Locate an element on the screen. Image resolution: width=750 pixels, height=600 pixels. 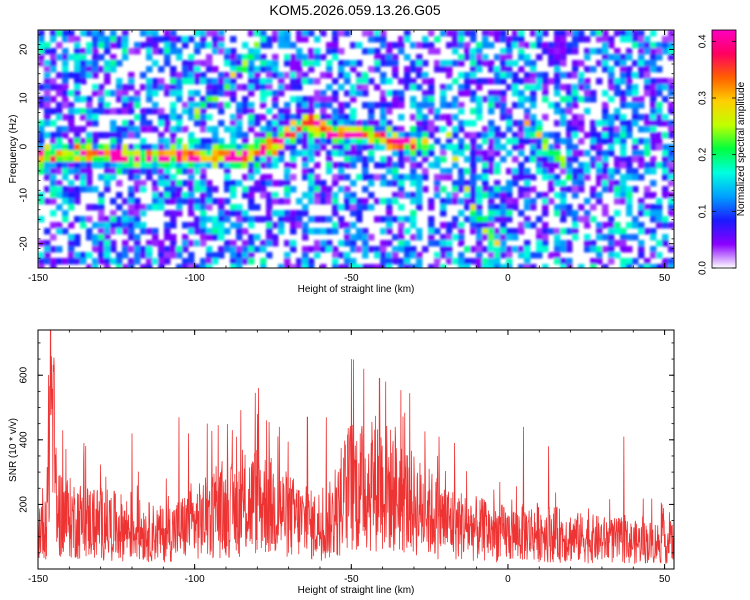
colorbar-tick-label: 0.2 is located at coordinates (703, 154).